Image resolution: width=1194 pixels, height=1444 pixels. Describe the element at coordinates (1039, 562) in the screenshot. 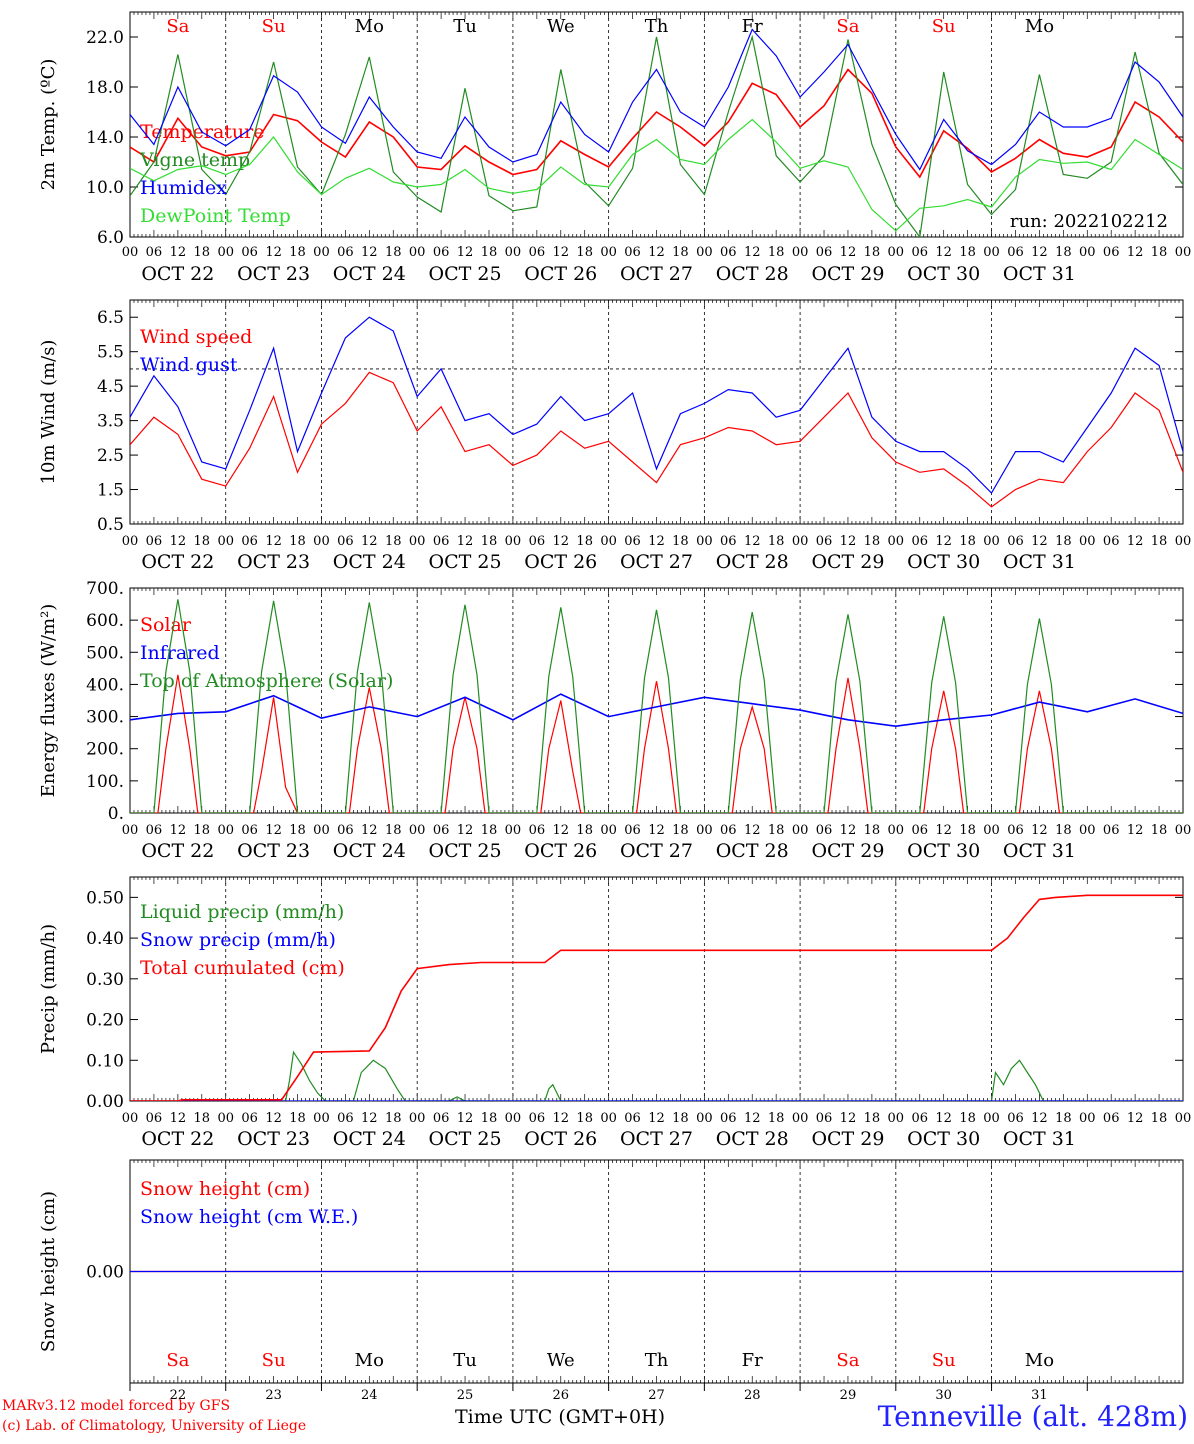

I see `date-label: OCT 31` at that location.